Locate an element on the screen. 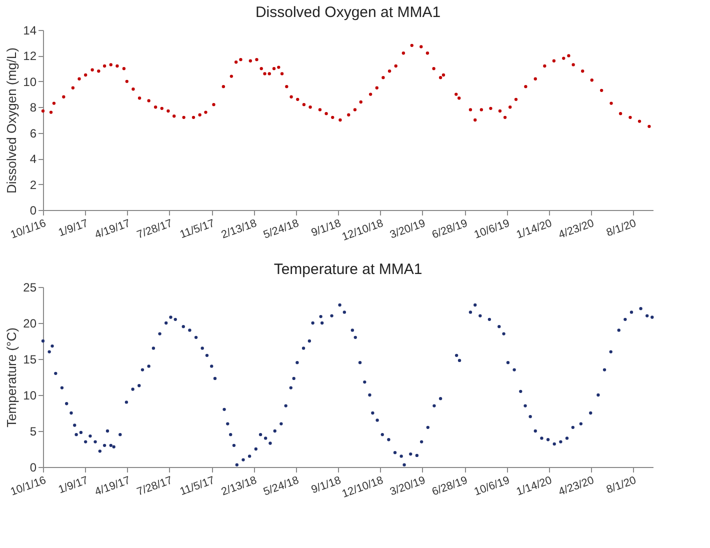  chart-title: Dissolved Oxygen at MMA1 is located at coordinates (348, 12).